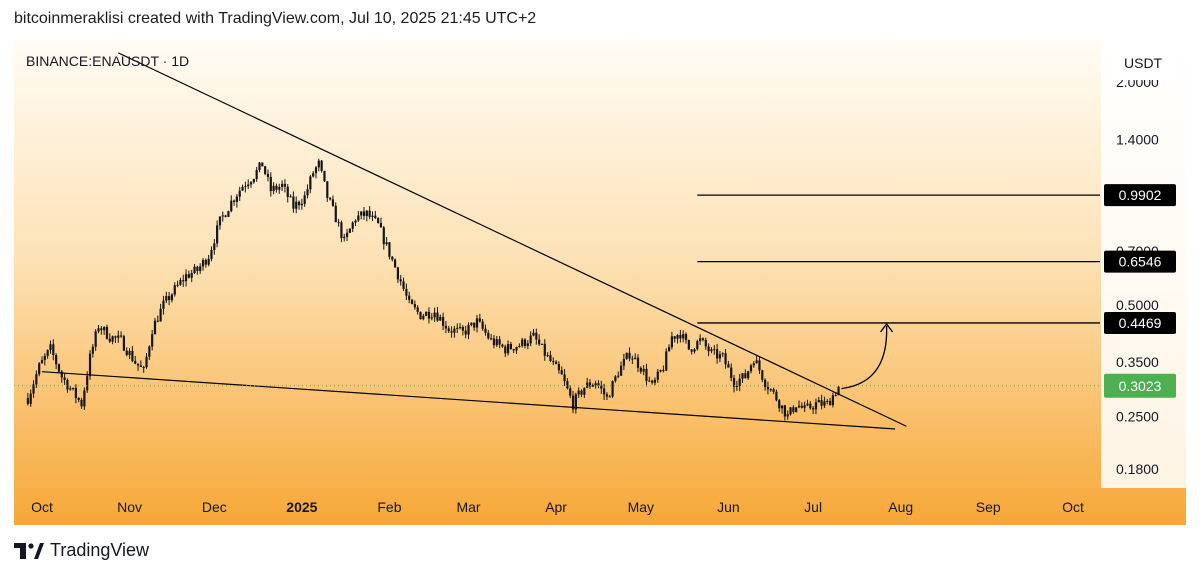 The height and width of the screenshot is (578, 1200). Describe the element at coordinates (988, 507) in the screenshot. I see `x-tick-label: Sep` at that location.